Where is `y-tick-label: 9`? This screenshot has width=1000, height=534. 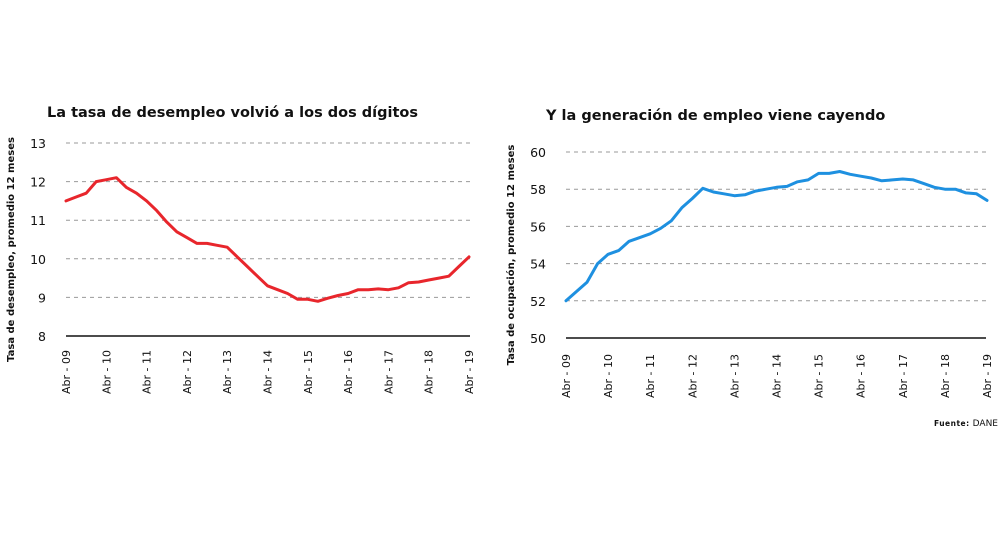 y-tick-label: 9 is located at coordinates (42, 297).